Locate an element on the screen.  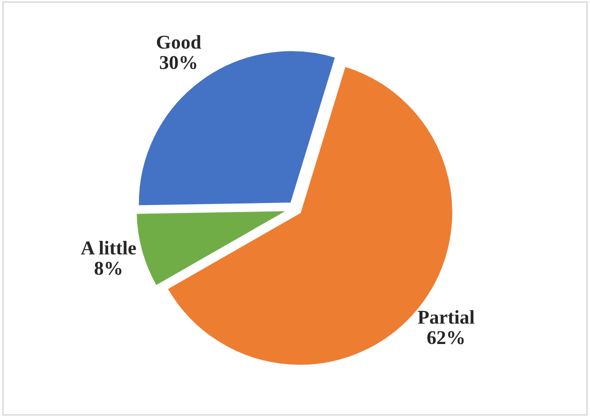
data-label: 30% is located at coordinates (178, 63).